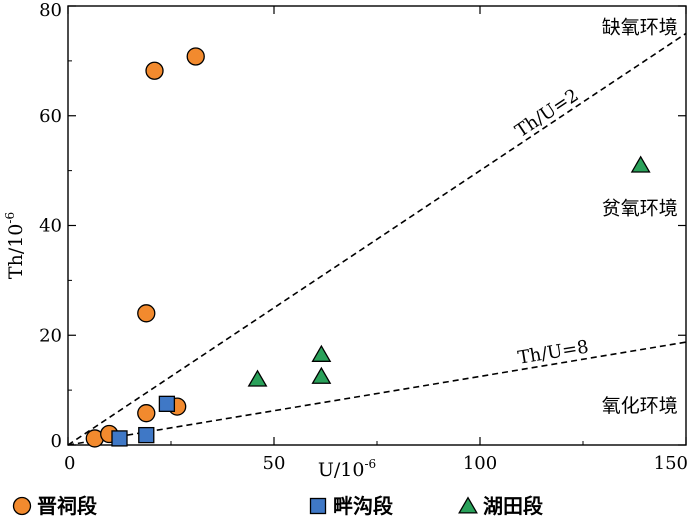 This screenshot has height=525, width=700. Describe the element at coordinates (513, 506) in the screenshot. I see `legend-label: 湖田段` at that location.